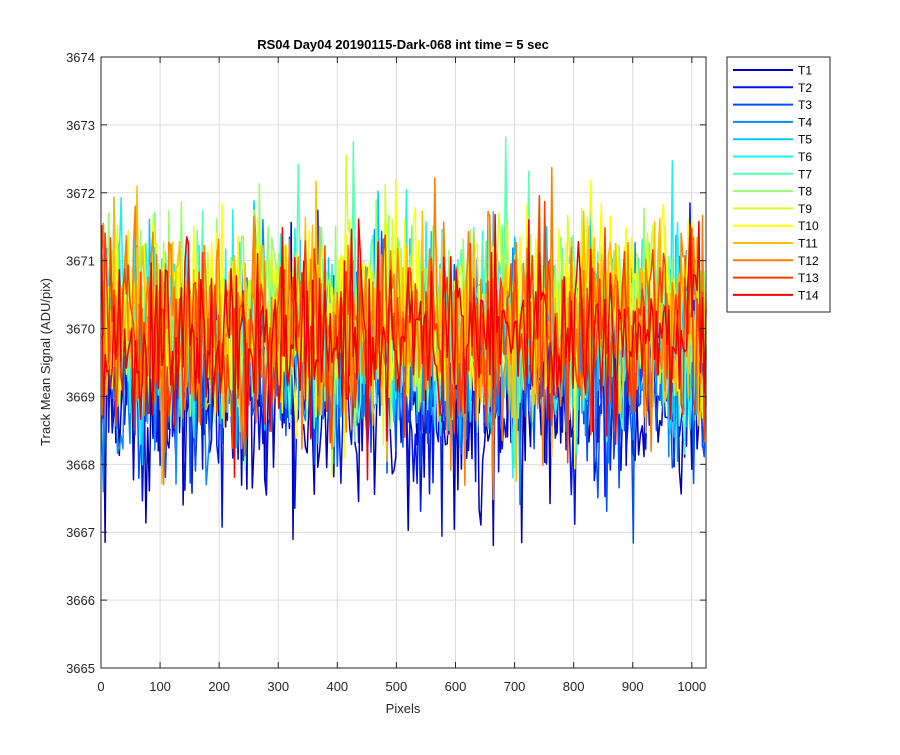  Describe the element at coordinates (80, 57) in the screenshot. I see `y-tick-label: 3674` at that location.